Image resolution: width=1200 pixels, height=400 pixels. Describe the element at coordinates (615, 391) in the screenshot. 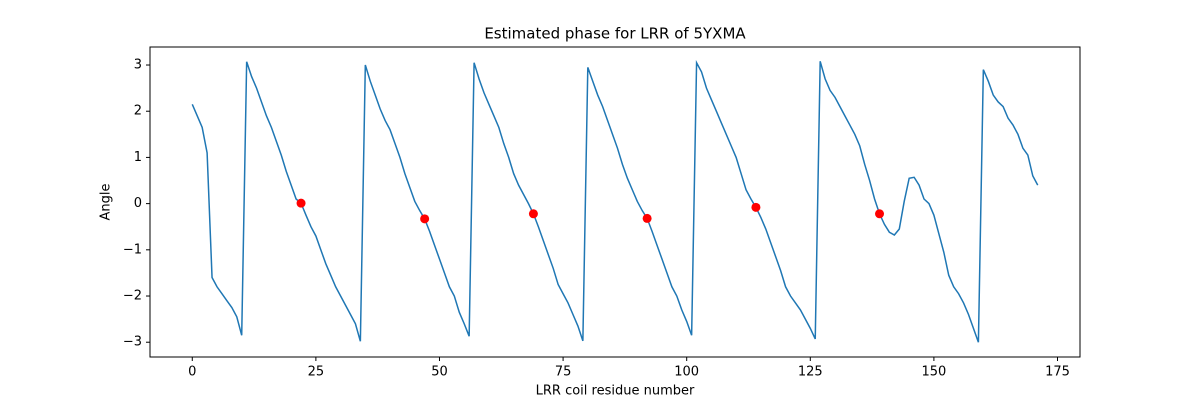

I see `x-axis-label: LRR coil residue number` at that location.